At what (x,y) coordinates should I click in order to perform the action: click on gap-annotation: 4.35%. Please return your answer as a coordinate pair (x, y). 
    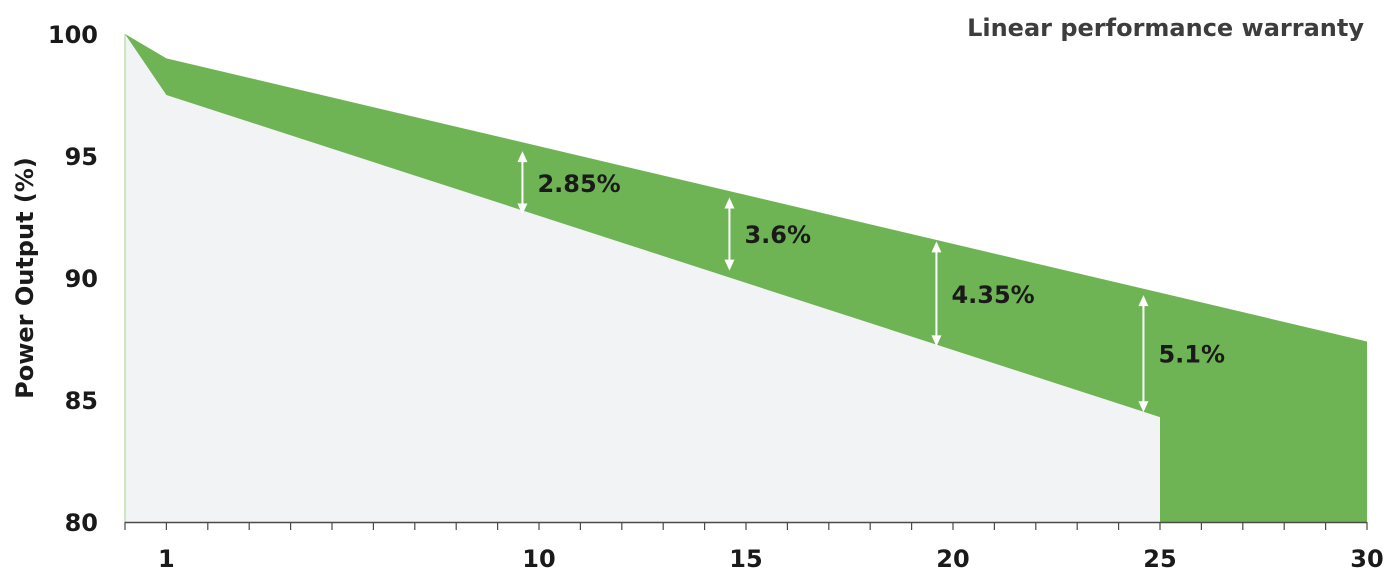
    Looking at the image, I should click on (983, 294).